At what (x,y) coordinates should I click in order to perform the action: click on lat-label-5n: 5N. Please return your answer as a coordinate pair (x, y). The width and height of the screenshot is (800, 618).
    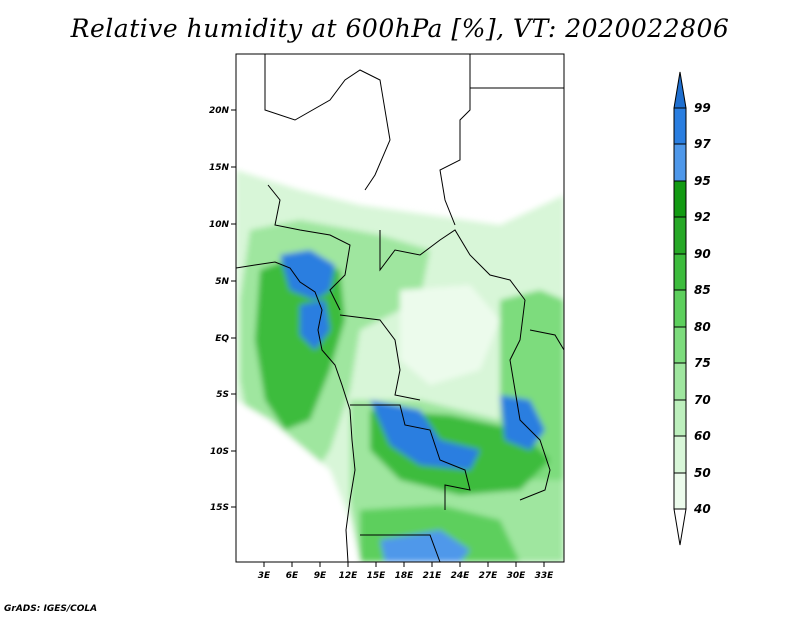
    Looking at the image, I should click on (222, 282).